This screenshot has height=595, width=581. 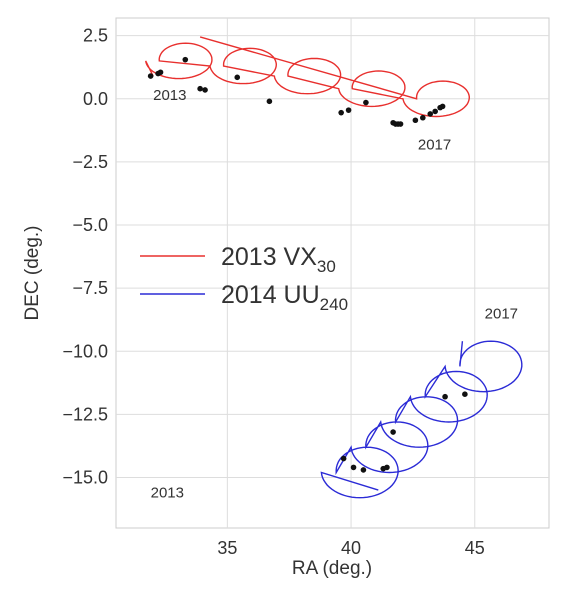 What do you see at coordinates (85, 257) in the screenshot?
I see `y-axis: 2.5 0.0 −2.5 −5.0 −7.5 −10.0 −12.5 −15.0` at bounding box center [85, 257].